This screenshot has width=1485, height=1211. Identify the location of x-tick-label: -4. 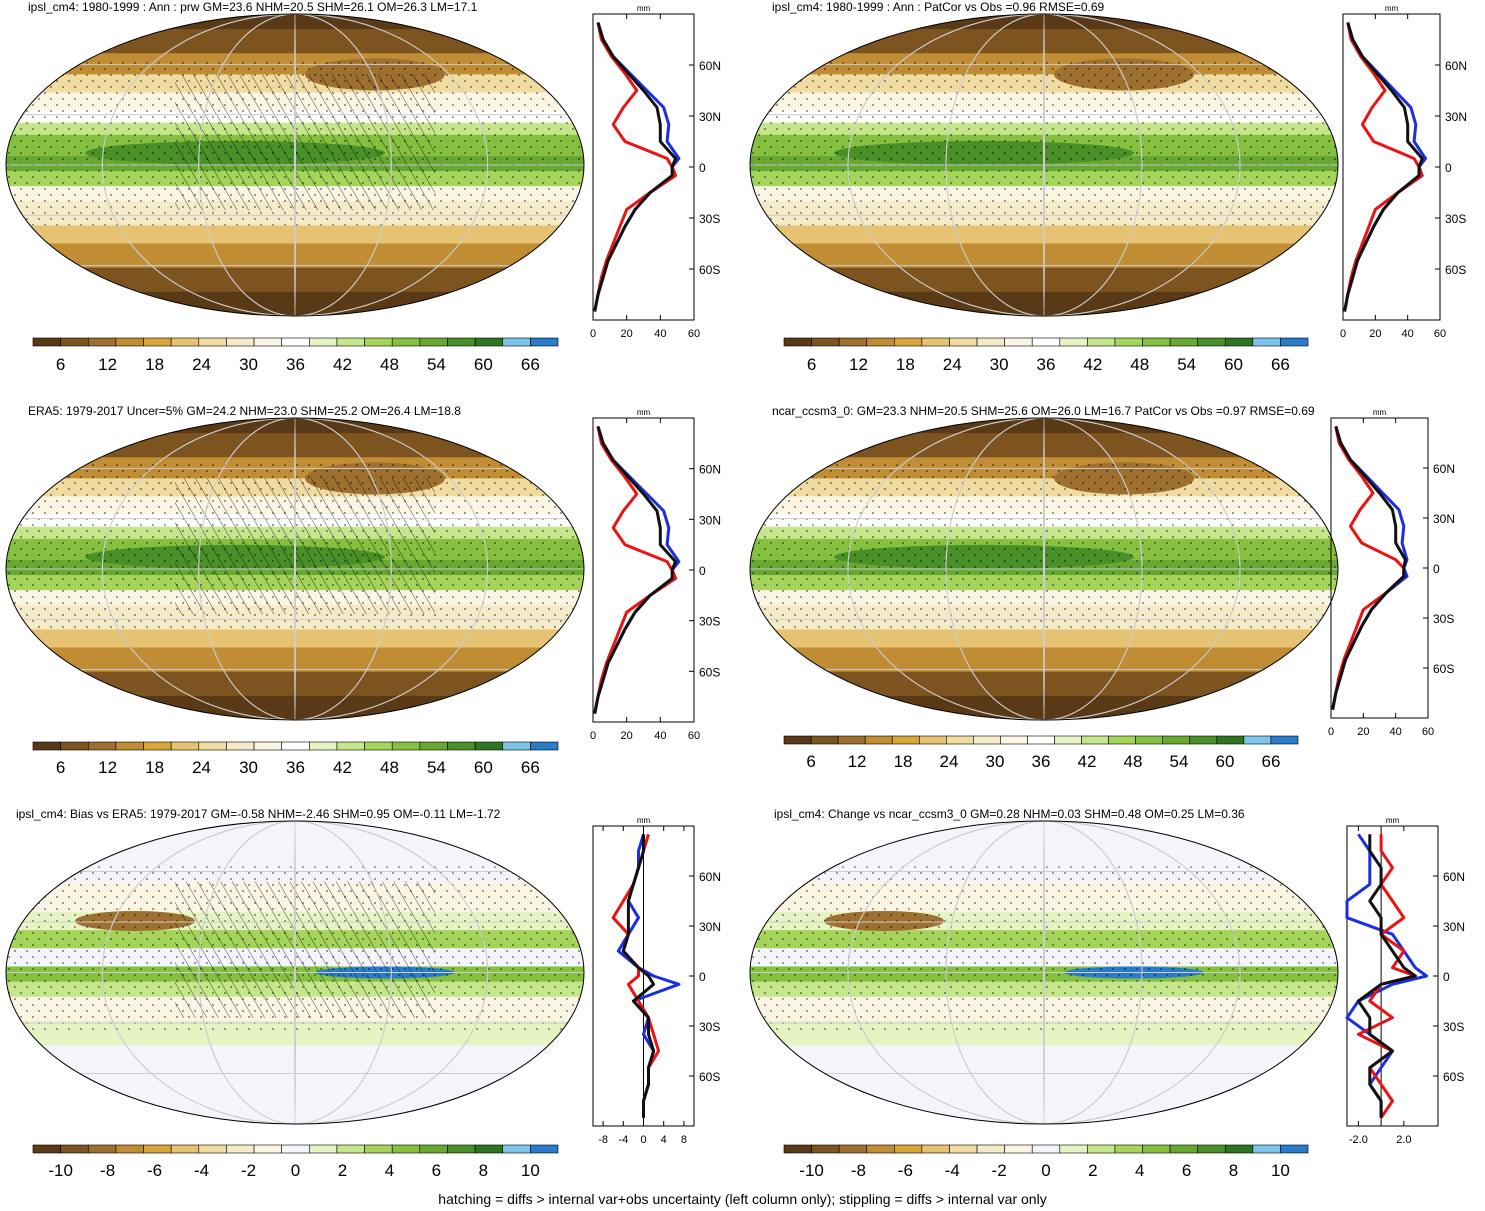
(623, 1140).